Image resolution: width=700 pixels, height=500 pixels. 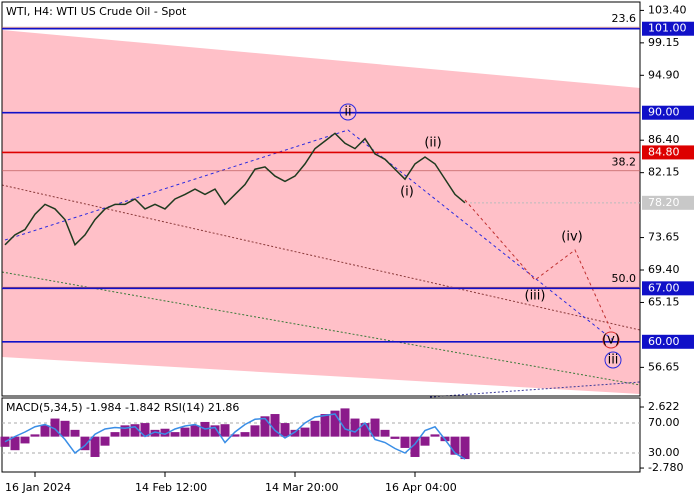 What do you see at coordinates (122, 407) in the screenshot?
I see `indicator-title: MACD(5,34,5) -1.984 -1.842 RSI(14) 21.86` at bounding box center [122, 407].